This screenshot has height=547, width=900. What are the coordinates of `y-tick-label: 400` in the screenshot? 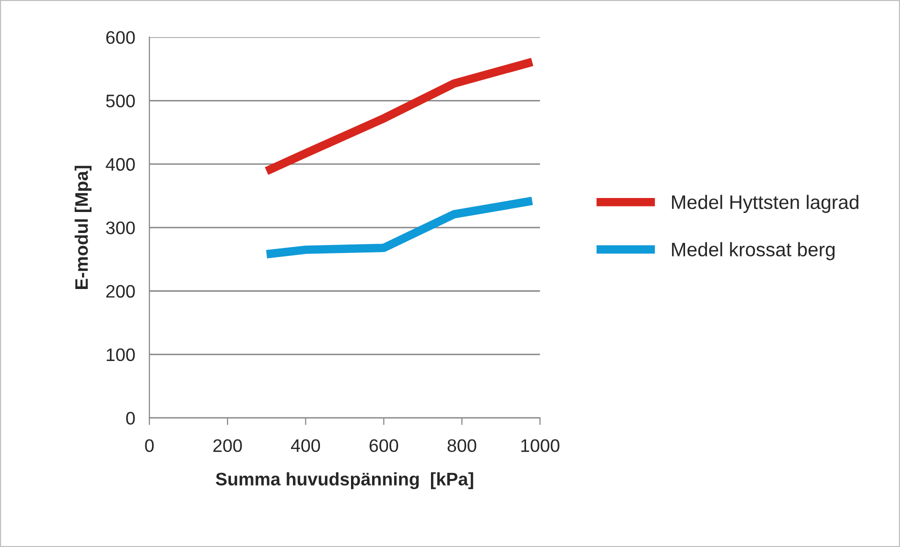 It's located at (120, 164).